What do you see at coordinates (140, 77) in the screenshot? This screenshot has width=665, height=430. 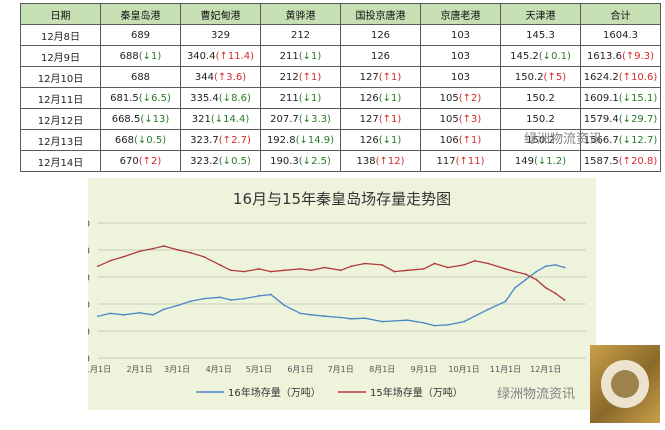 I see `cell-value: 688` at bounding box center [140, 77].